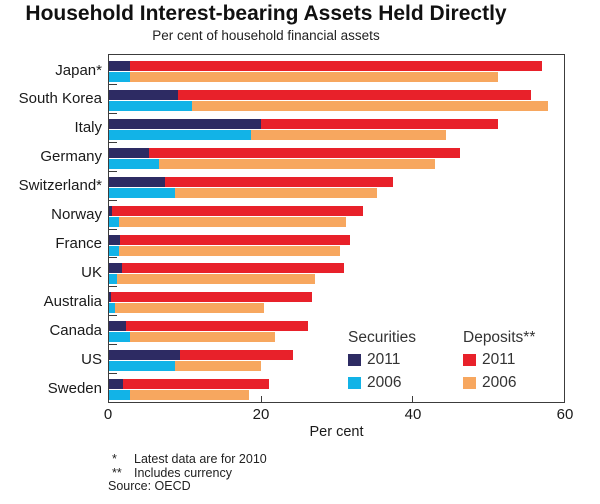 This screenshot has height=504, width=600. Describe the element at coordinates (354, 360) in the screenshot. I see `securities-2011-swatch` at that location.